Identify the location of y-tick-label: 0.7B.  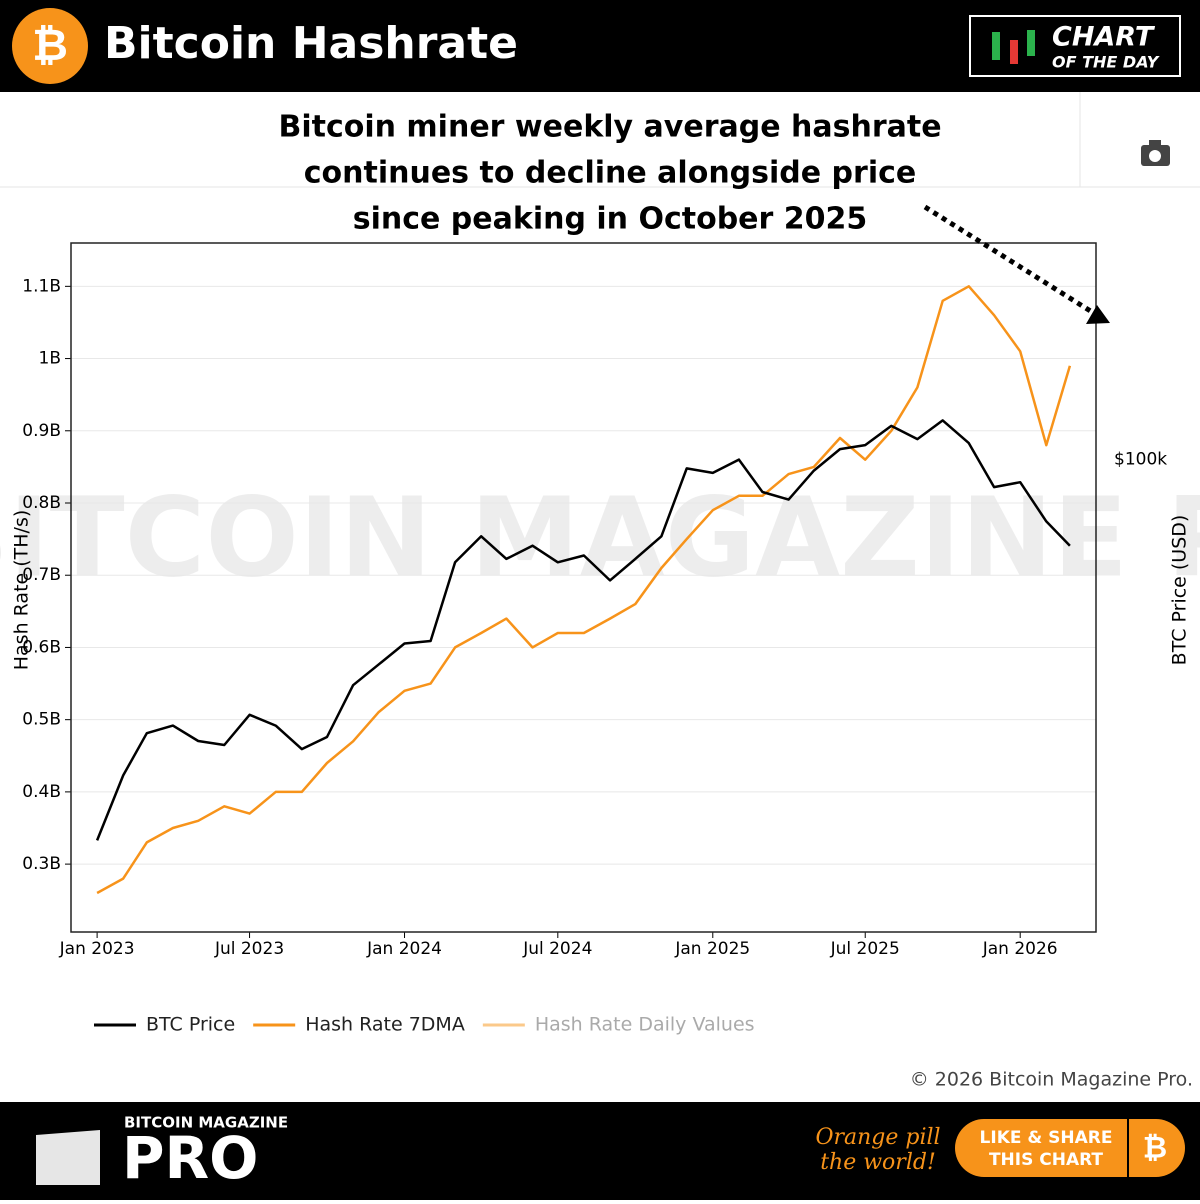
(41, 575).